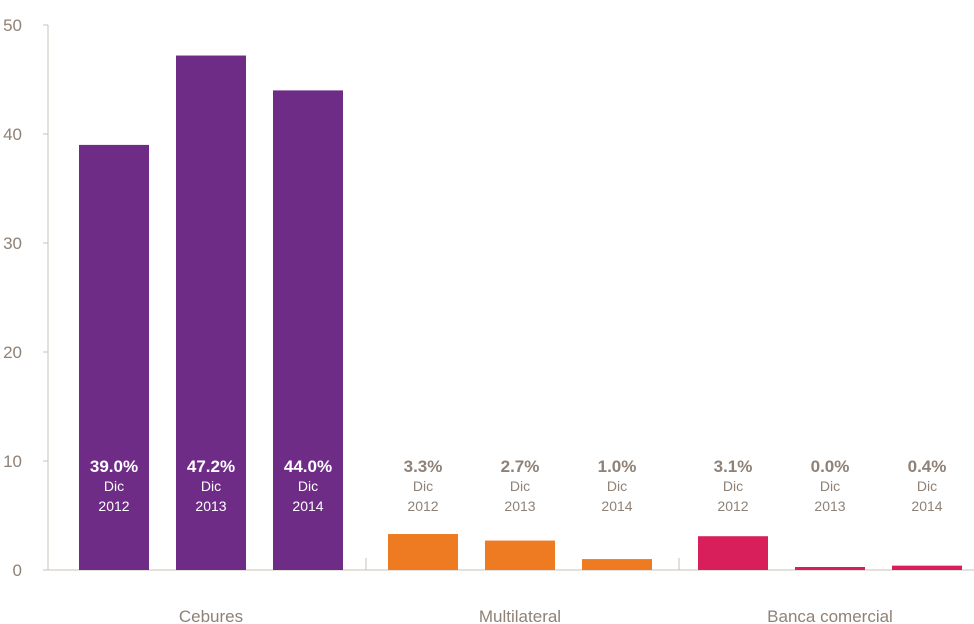 The image size is (974, 624). I want to click on y-tick-label: 50, so click(12, 25).